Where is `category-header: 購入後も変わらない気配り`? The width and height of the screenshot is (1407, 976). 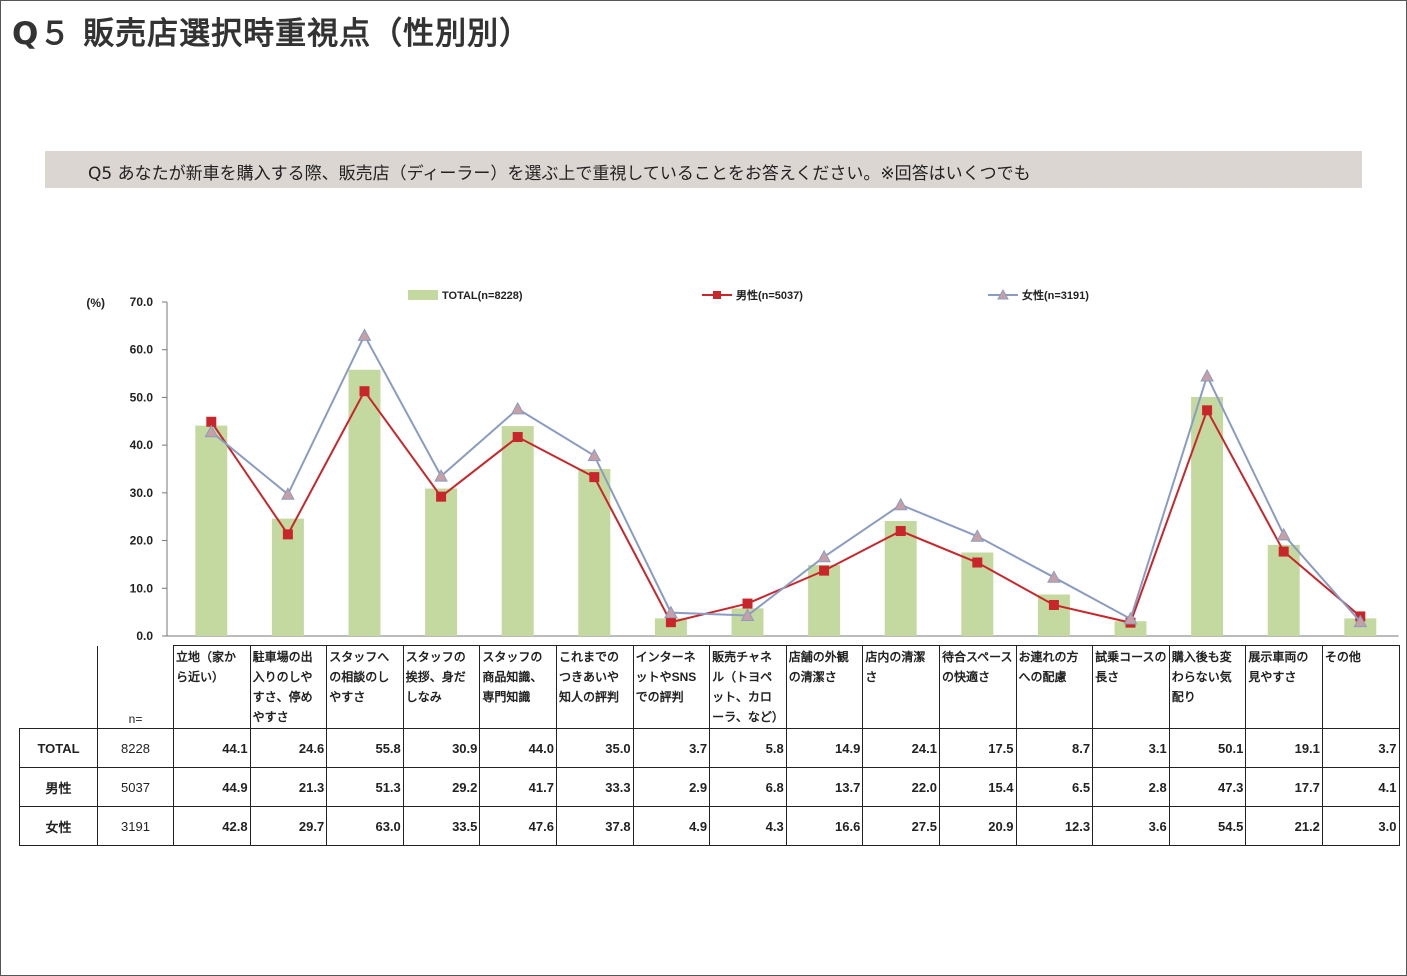 category-header: 購入後も変わらない気配り is located at coordinates (1207, 687).